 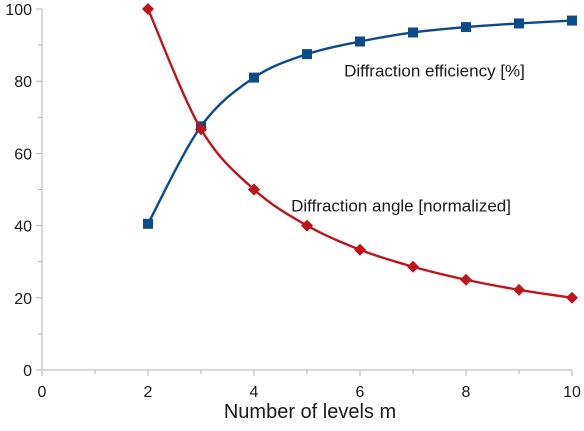 What do you see at coordinates (401, 206) in the screenshot?
I see `series-label: Diffraction angle [normalized]` at bounding box center [401, 206].